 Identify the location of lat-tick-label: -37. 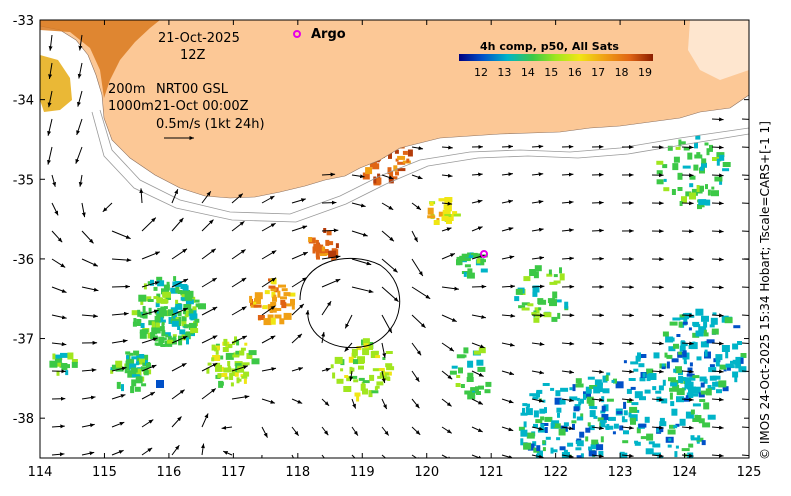
(23, 340).